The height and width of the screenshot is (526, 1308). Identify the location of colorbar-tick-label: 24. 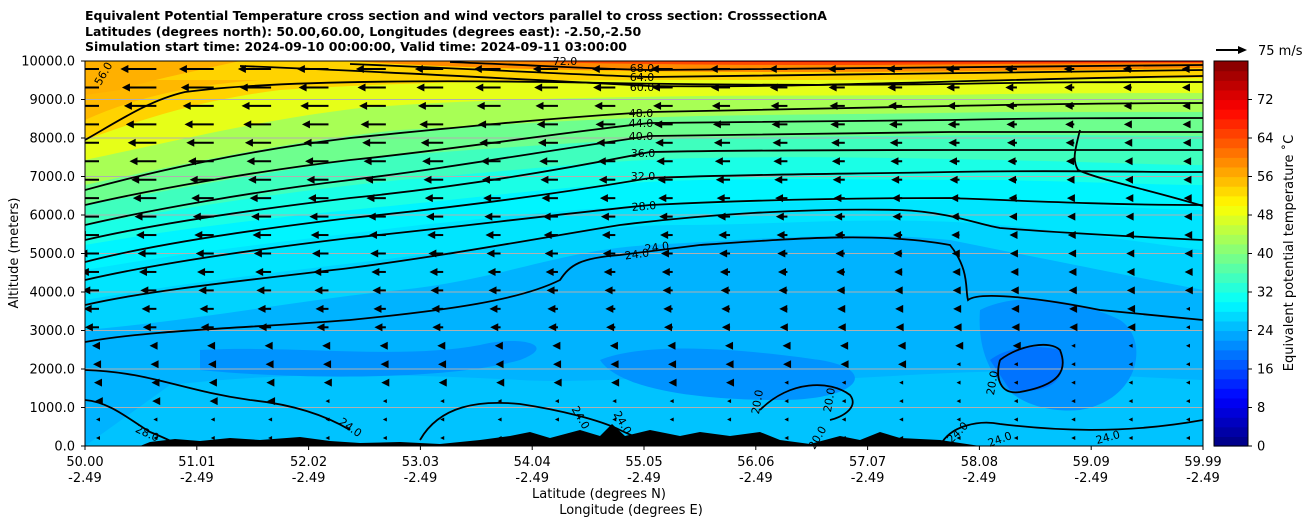
(1265, 331).